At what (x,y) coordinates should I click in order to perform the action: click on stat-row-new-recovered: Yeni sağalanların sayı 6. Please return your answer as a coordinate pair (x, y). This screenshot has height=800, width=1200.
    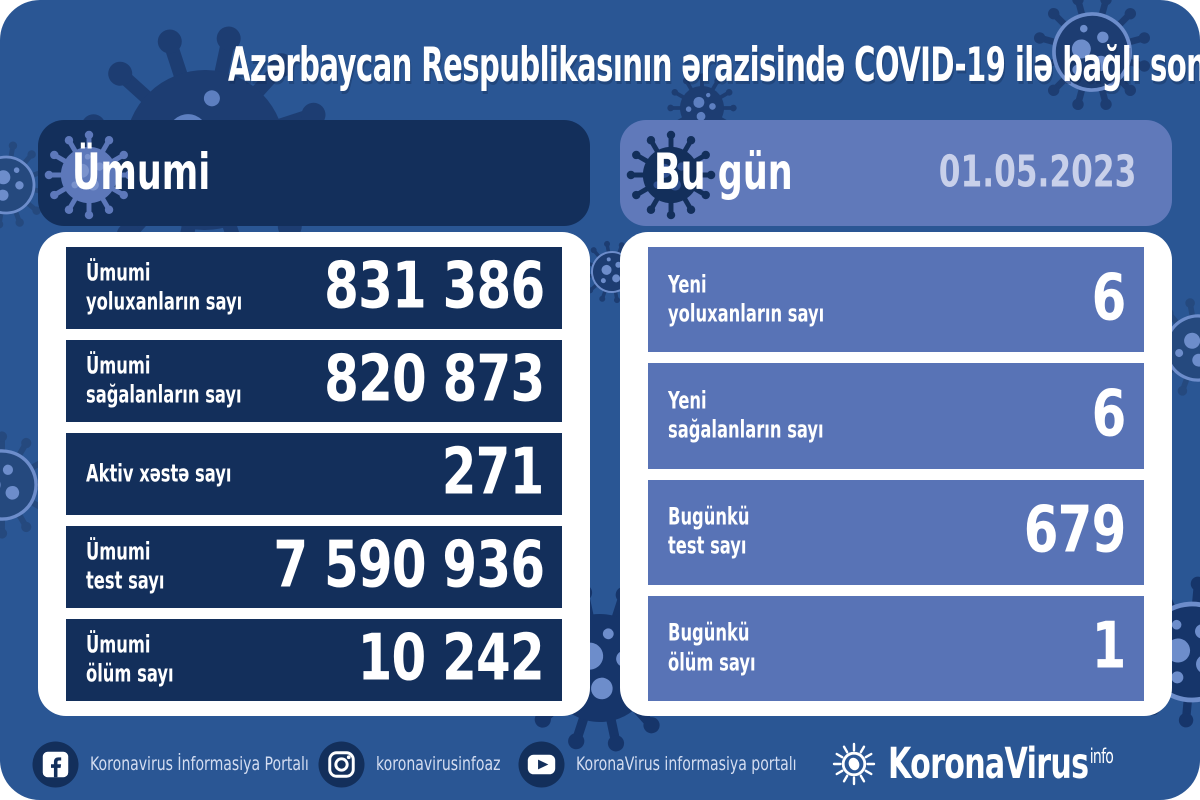
    Looking at the image, I should click on (896, 416).